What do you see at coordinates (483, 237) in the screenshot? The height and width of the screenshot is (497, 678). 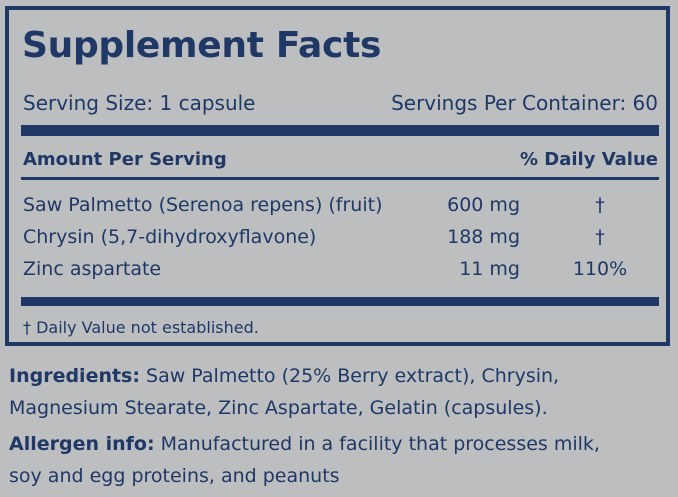 I see `nutrient-amount: 188 mg` at bounding box center [483, 237].